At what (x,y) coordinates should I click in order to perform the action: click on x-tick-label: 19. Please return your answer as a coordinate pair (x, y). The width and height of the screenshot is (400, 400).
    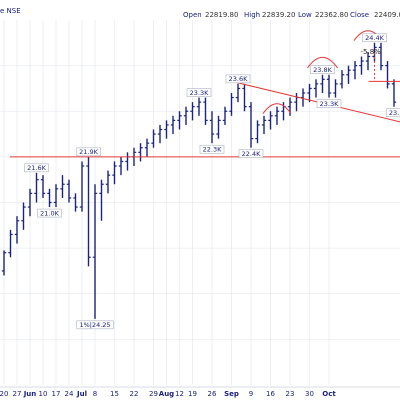
    Looking at the image, I should click on (192, 394).